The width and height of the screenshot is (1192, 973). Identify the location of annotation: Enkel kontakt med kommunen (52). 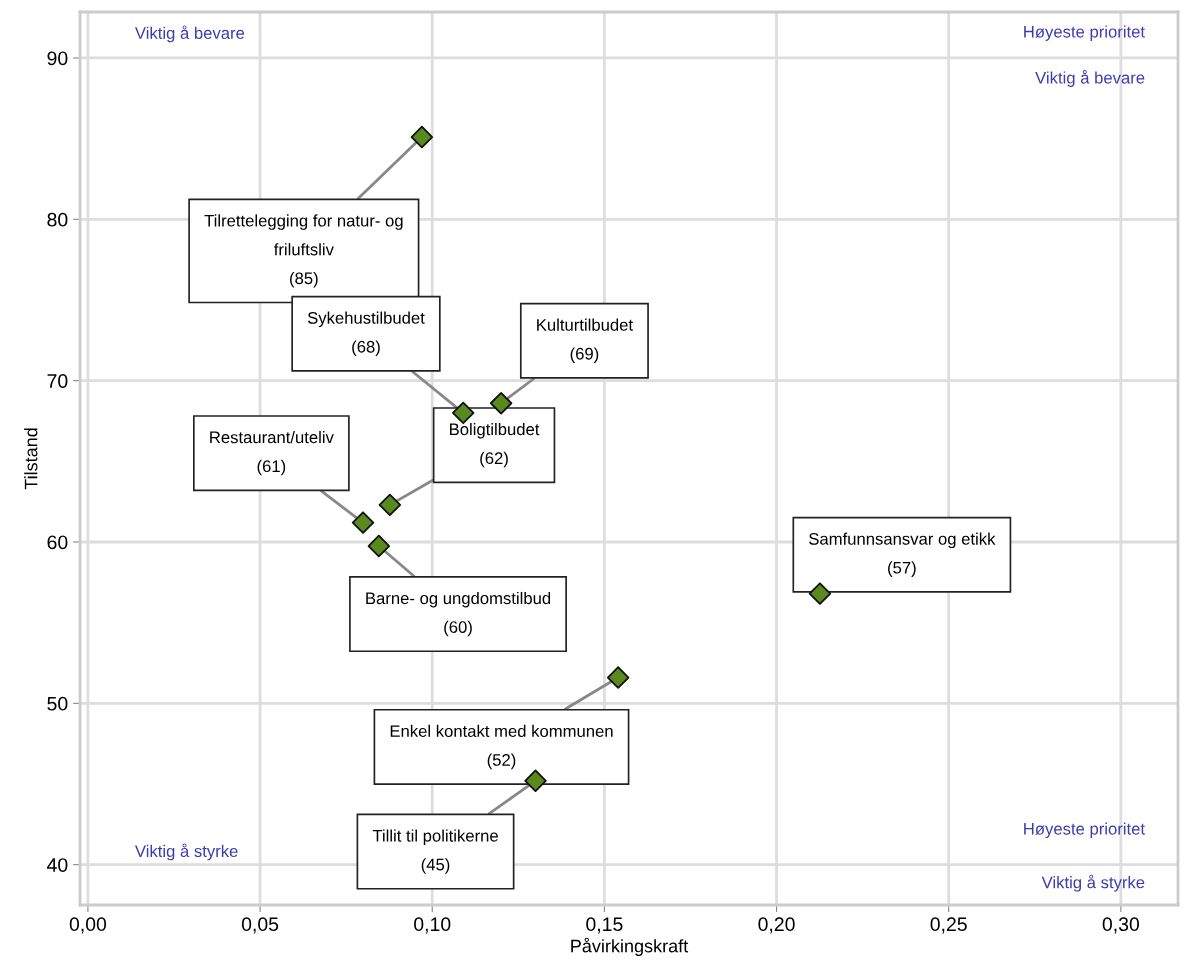
(501, 747).